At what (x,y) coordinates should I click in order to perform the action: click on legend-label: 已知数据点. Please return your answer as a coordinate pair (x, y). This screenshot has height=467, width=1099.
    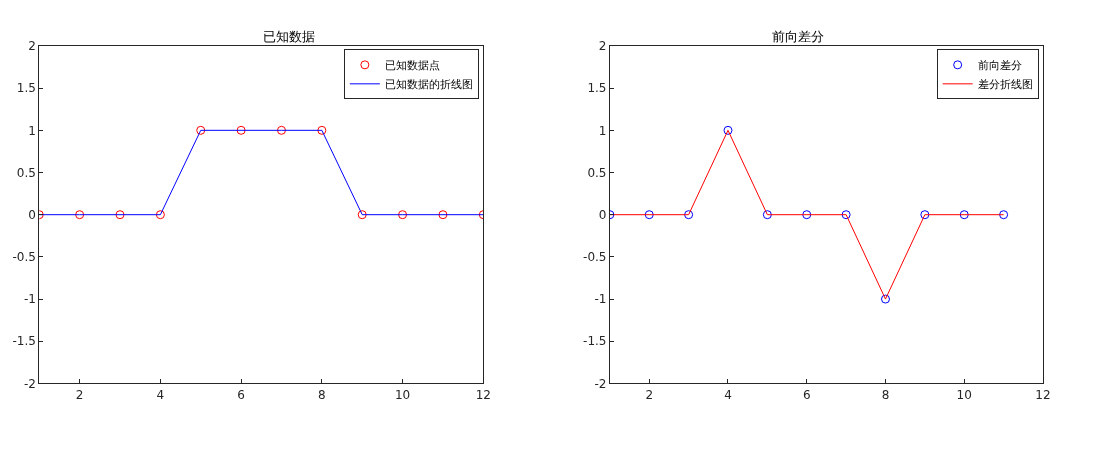
    Looking at the image, I should click on (412, 66).